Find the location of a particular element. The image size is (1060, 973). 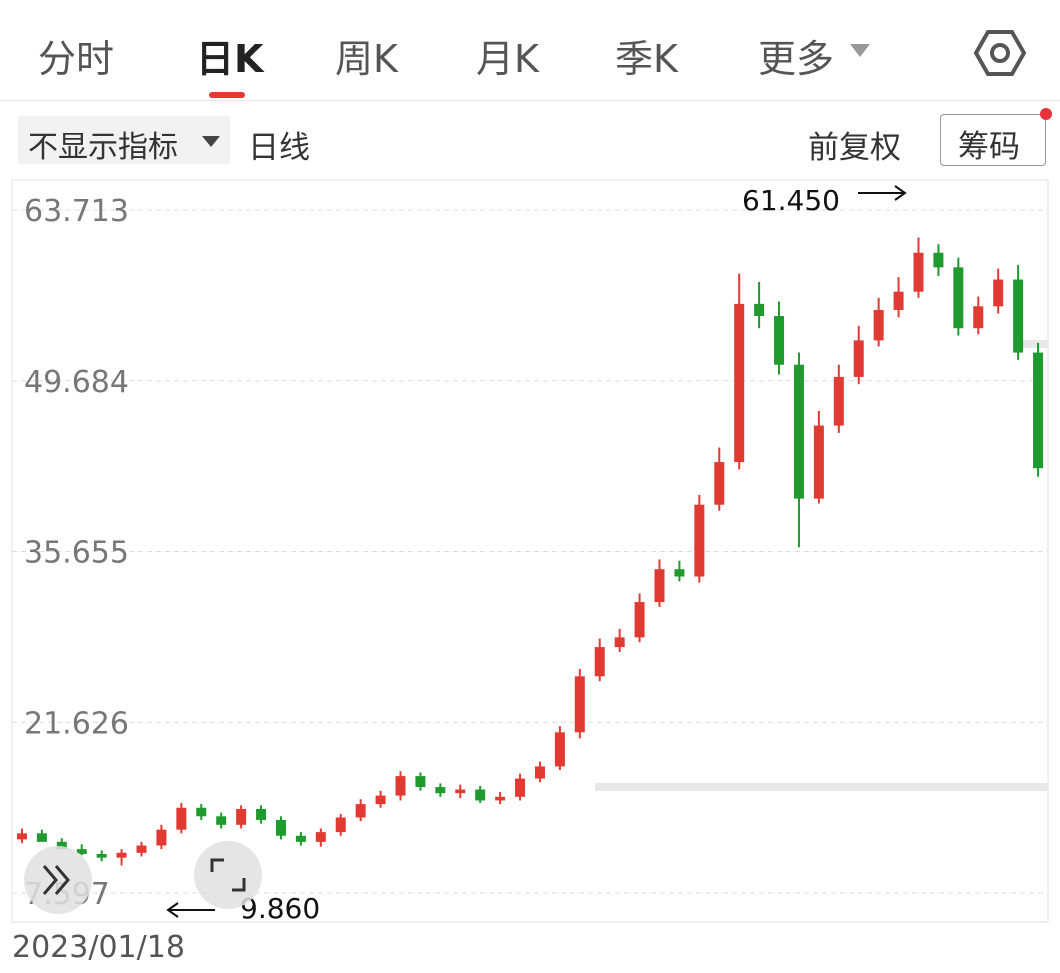

high-annotation: 61.450 is located at coordinates (791, 200).